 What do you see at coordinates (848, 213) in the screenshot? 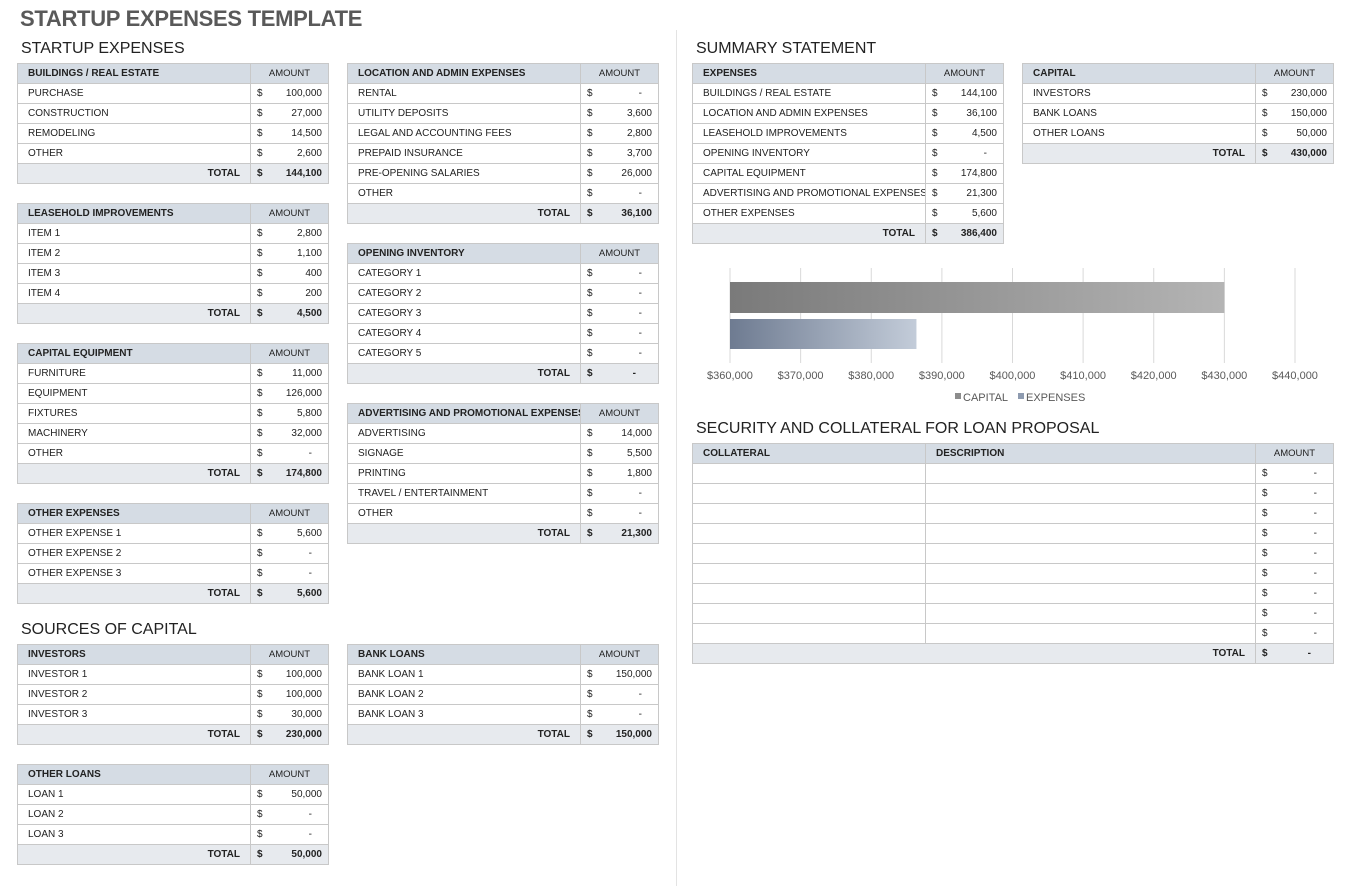
I see `table-row: OTHER EXPENSES $5,600` at bounding box center [848, 213].